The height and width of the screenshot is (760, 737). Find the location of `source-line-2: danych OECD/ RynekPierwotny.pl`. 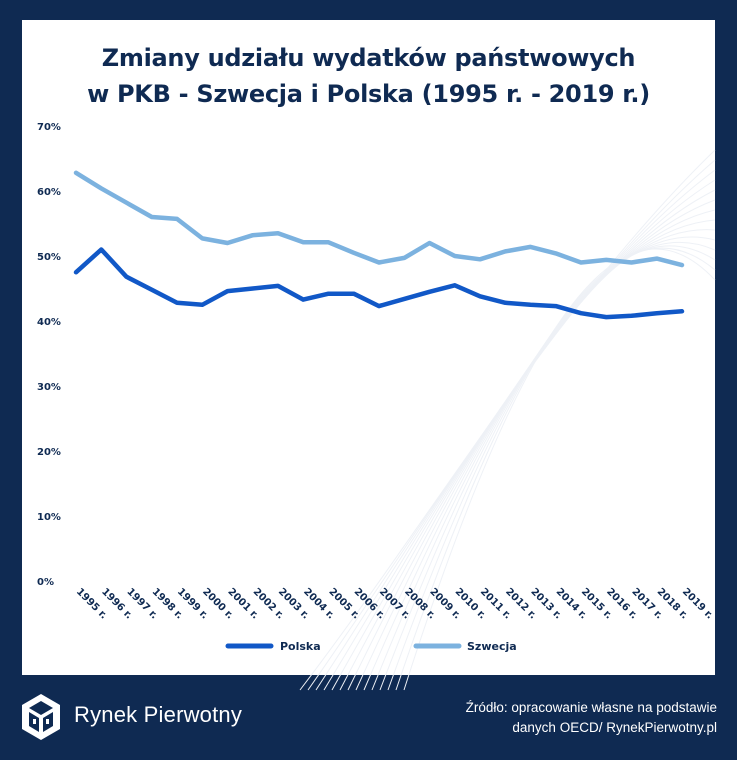

source-line-2: danych OECD/ RynekPierwotny.pl is located at coordinates (614, 727).